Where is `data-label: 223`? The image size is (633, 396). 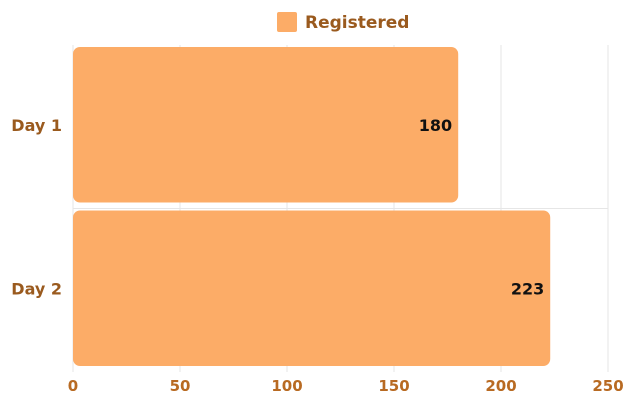 data-label: 223 is located at coordinates (527, 288).